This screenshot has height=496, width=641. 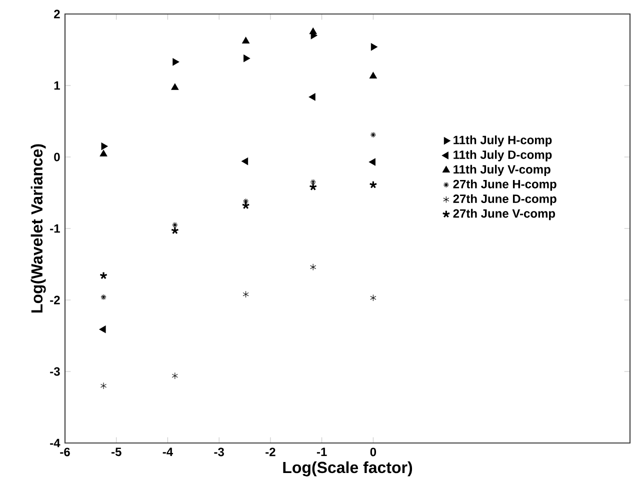 What do you see at coordinates (271, 452) in the screenshot?
I see `x-tick-label: -2` at bounding box center [271, 452].